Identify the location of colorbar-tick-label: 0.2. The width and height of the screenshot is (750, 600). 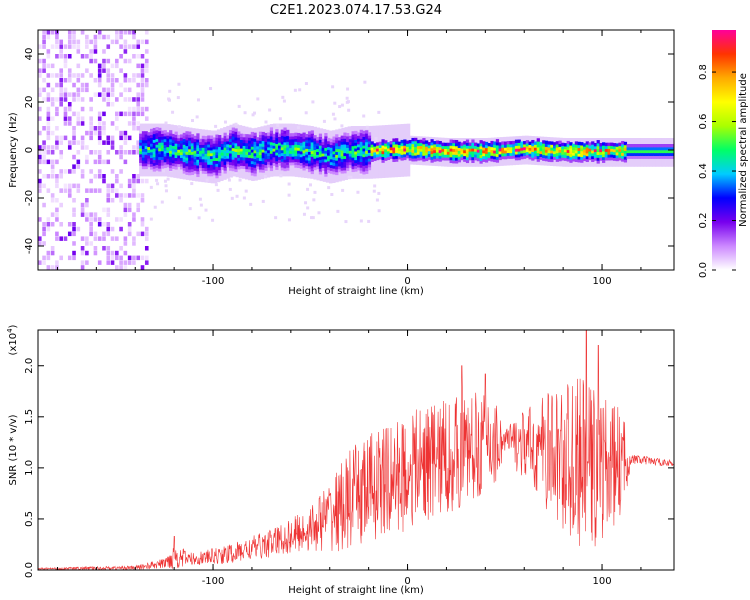
(703, 221).